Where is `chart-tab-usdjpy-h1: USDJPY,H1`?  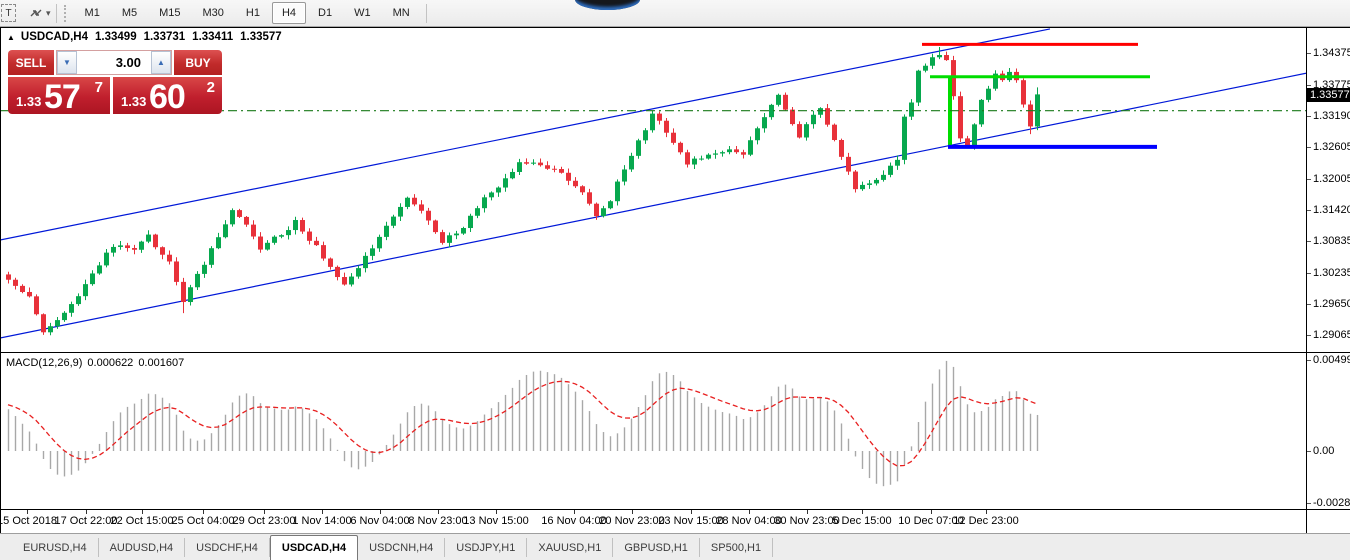 chart-tab-usdjpy-h1: USDJPY,H1 is located at coordinates (486, 547).